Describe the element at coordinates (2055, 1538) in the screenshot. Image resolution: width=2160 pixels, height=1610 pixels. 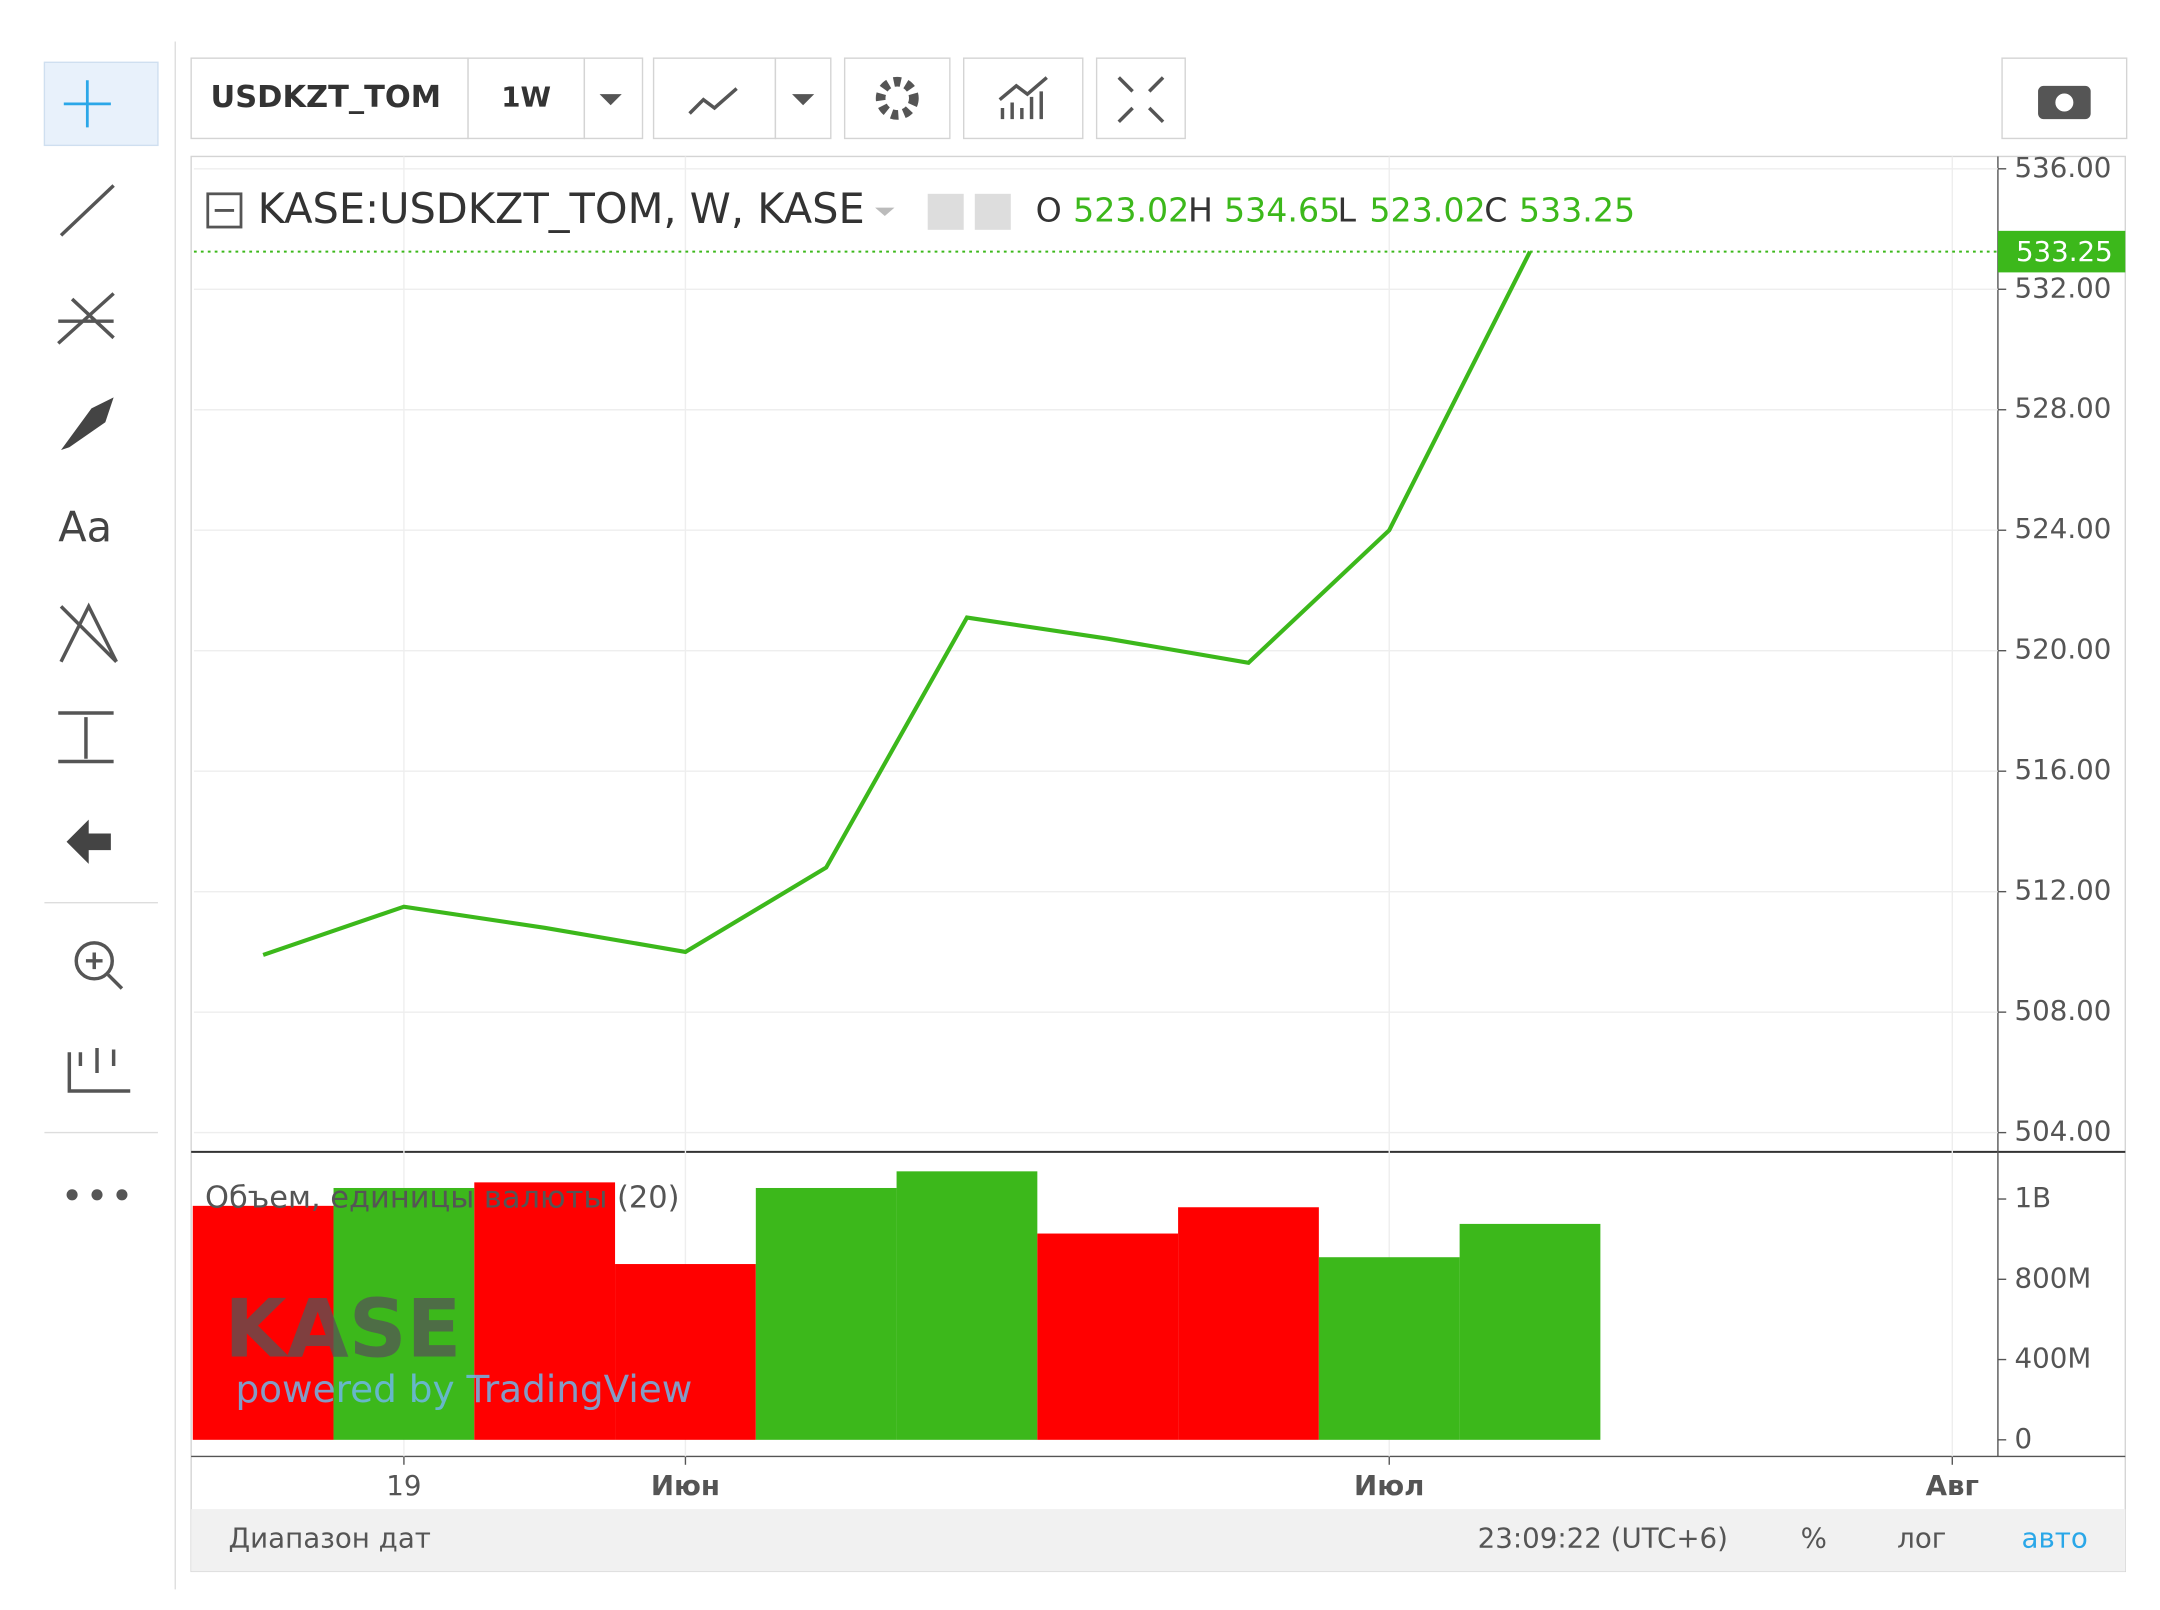
I see `auto-toggle: авто` at that location.